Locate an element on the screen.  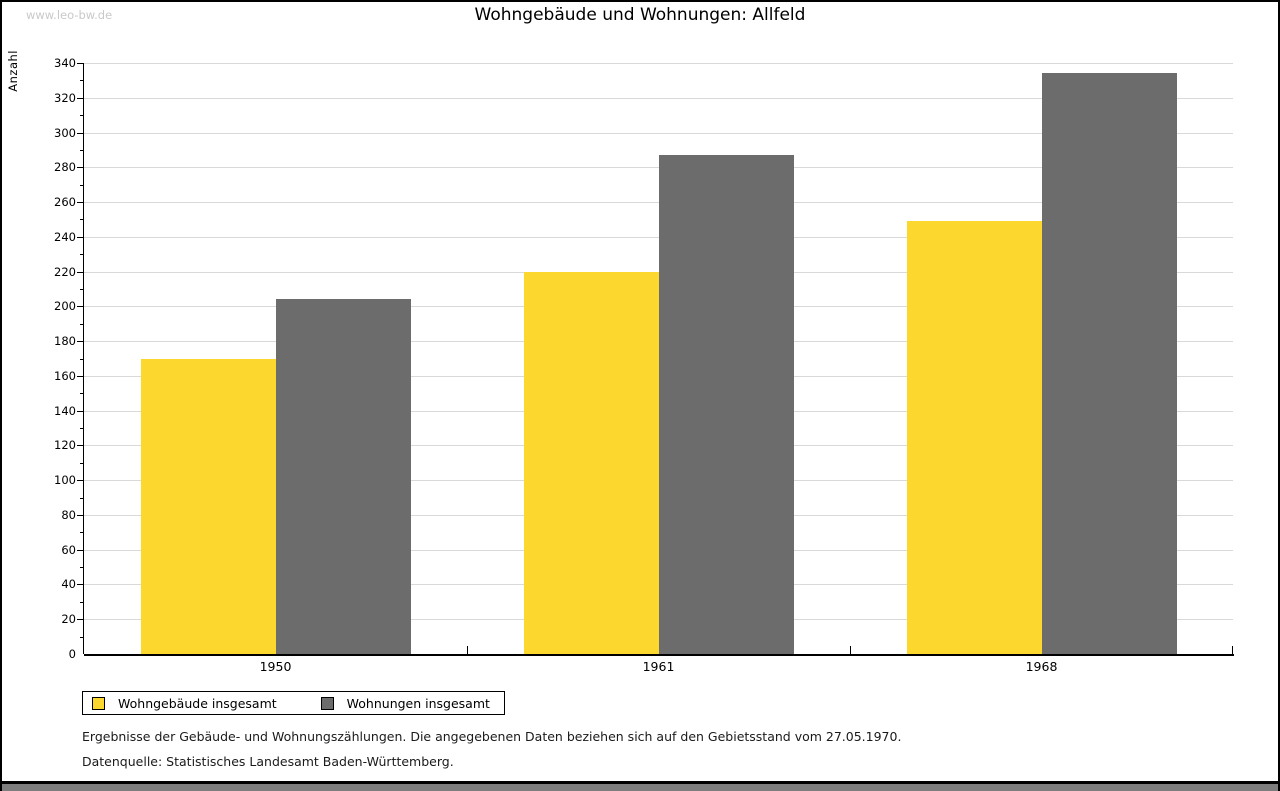
bar-wohnungen-insgesamt-1968 is located at coordinates (1109, 363).